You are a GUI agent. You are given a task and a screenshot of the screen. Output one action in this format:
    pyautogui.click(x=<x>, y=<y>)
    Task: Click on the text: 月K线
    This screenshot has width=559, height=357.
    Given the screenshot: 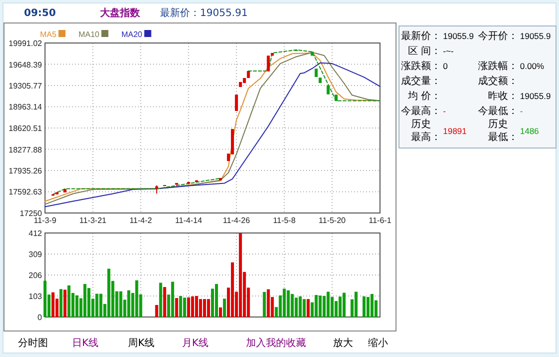 What is the action you would take?
    pyautogui.click(x=195, y=343)
    